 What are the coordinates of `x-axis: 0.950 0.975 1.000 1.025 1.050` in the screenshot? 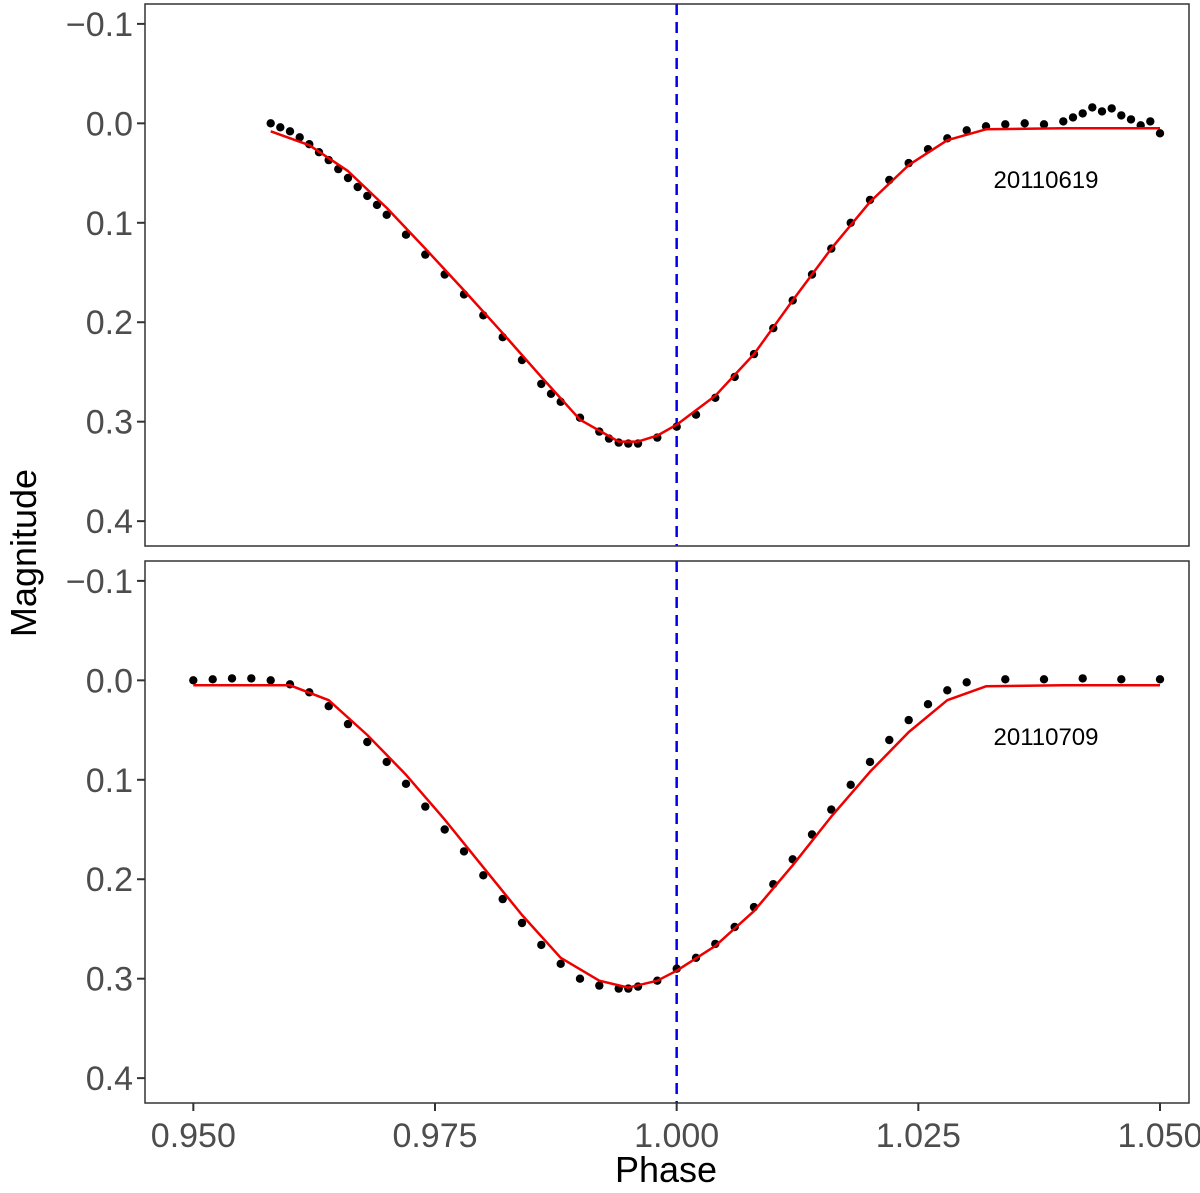 It's located at (675, 1129).